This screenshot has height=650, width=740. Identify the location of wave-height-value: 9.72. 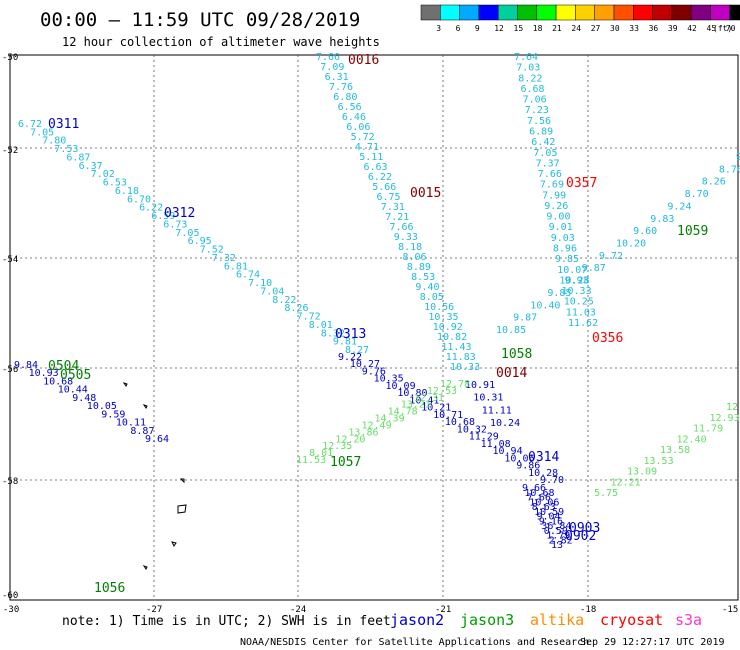
(611, 256).